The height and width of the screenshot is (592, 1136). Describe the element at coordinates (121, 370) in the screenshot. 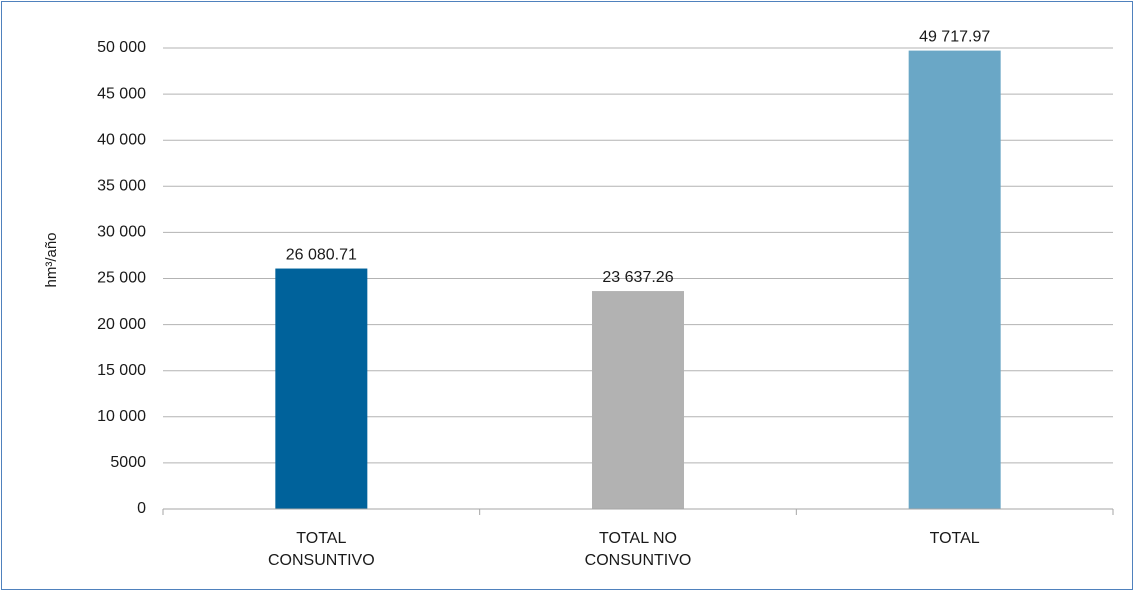

I see `y-tick-label: 15 000` at that location.